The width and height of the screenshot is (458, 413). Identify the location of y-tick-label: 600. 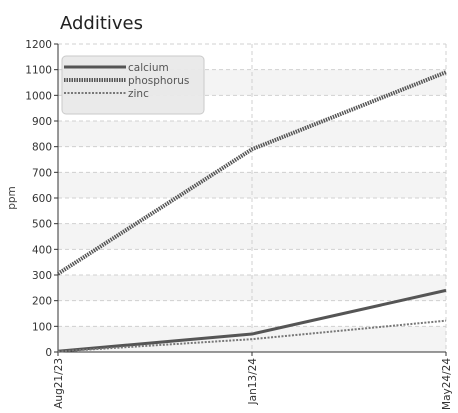
(42, 199).